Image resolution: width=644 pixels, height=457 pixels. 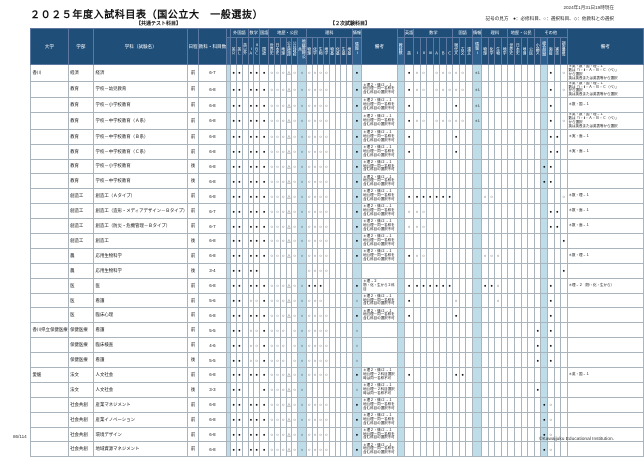 I want to click on subject-count-cell: 6-7, so click(x=212, y=211).